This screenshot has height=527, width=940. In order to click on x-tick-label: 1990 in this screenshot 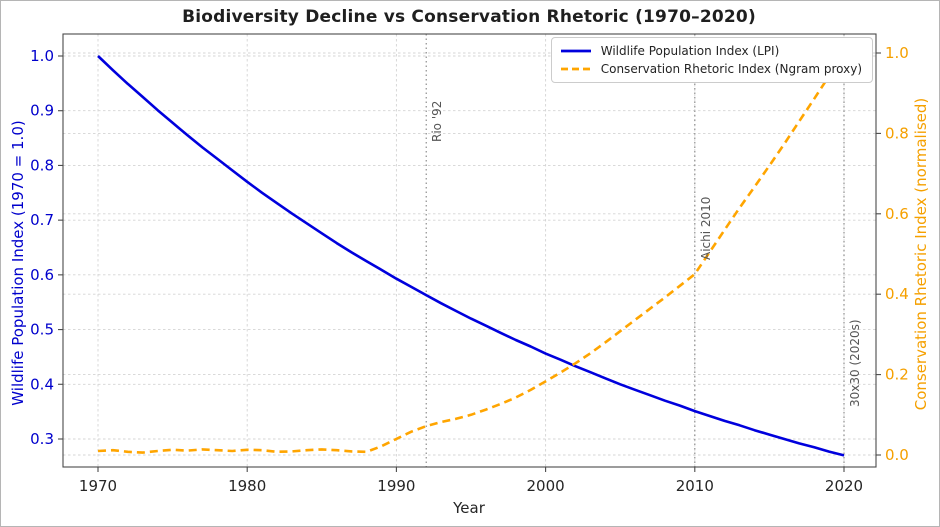, I will do `click(396, 486)`.